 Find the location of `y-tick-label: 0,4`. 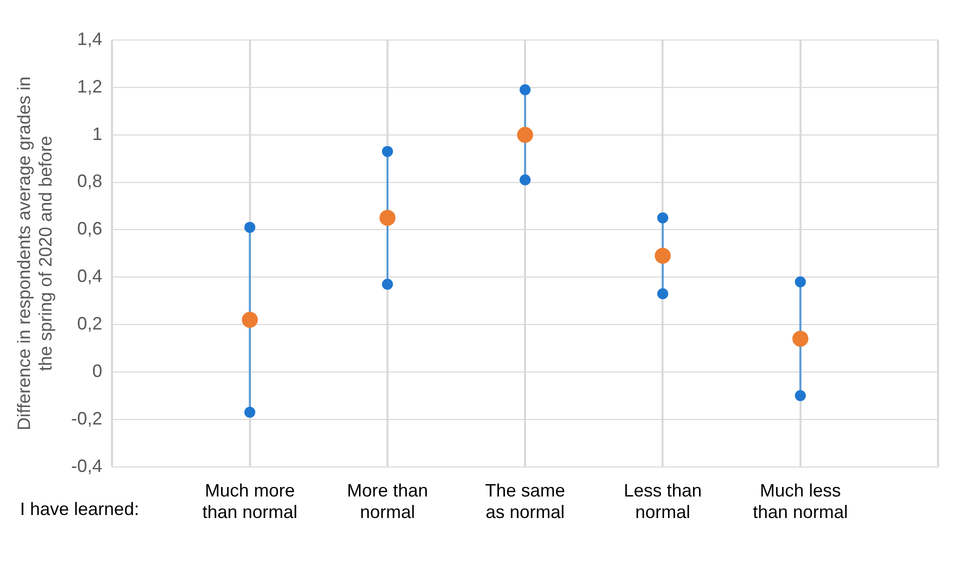

y-tick-label: 0,4 is located at coordinates (89, 276).